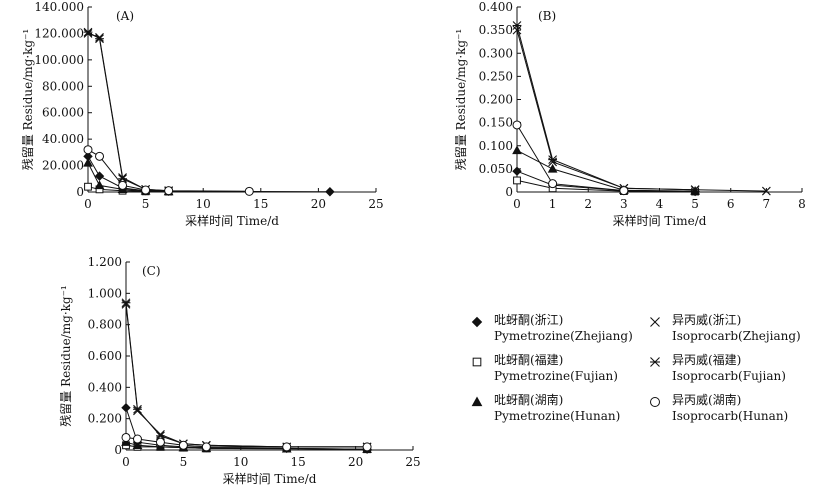 The image size is (819, 495). I want to click on legend-label-en: Isoprocarb(Zhejiang), so click(736, 336).